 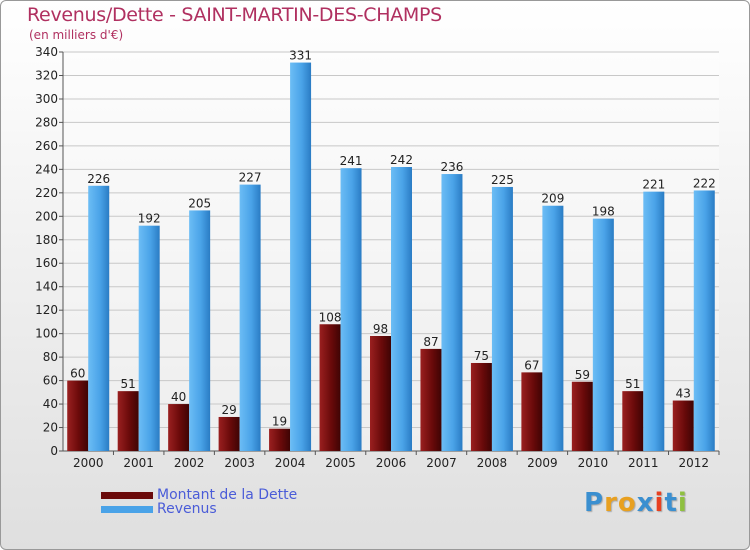 I want to click on y-tick-label: 20, so click(x=50, y=428).